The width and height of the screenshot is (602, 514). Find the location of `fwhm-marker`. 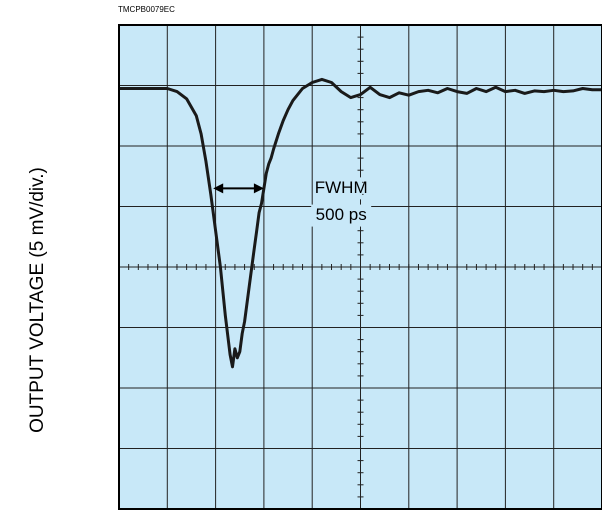

fwhm-marker is located at coordinates (238, 188).